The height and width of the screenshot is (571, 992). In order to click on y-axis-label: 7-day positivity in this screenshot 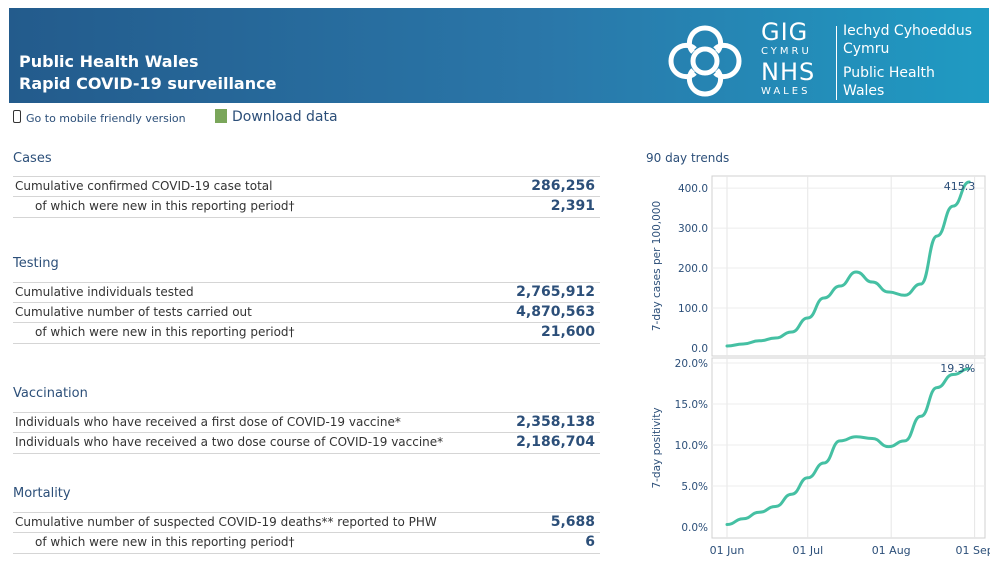, I will do `click(657, 447)`.